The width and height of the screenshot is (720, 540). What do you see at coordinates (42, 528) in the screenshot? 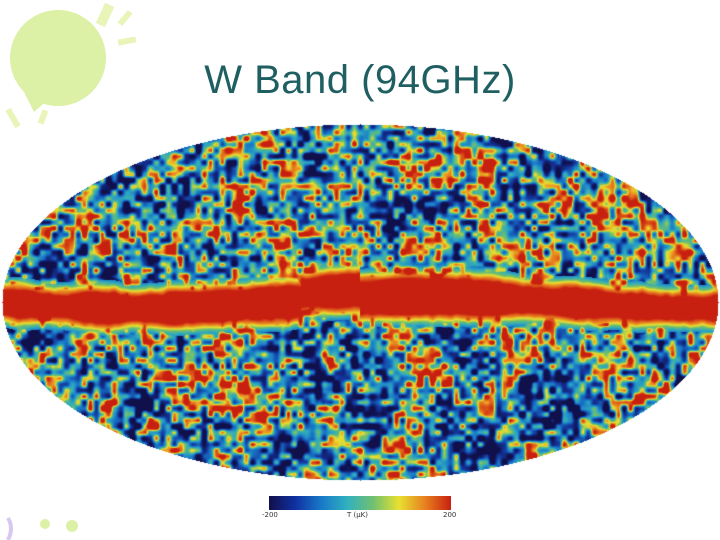
I see `corner-doodle-icon` at bounding box center [42, 528].